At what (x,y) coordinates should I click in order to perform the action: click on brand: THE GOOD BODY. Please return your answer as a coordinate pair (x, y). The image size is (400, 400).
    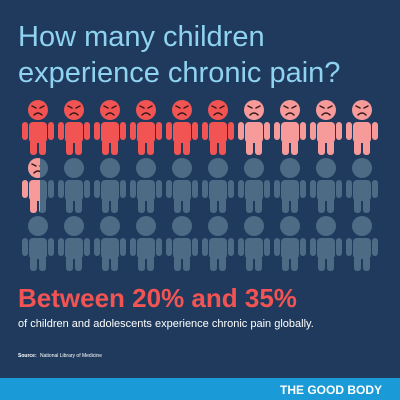
    Looking at the image, I should click on (331, 390).